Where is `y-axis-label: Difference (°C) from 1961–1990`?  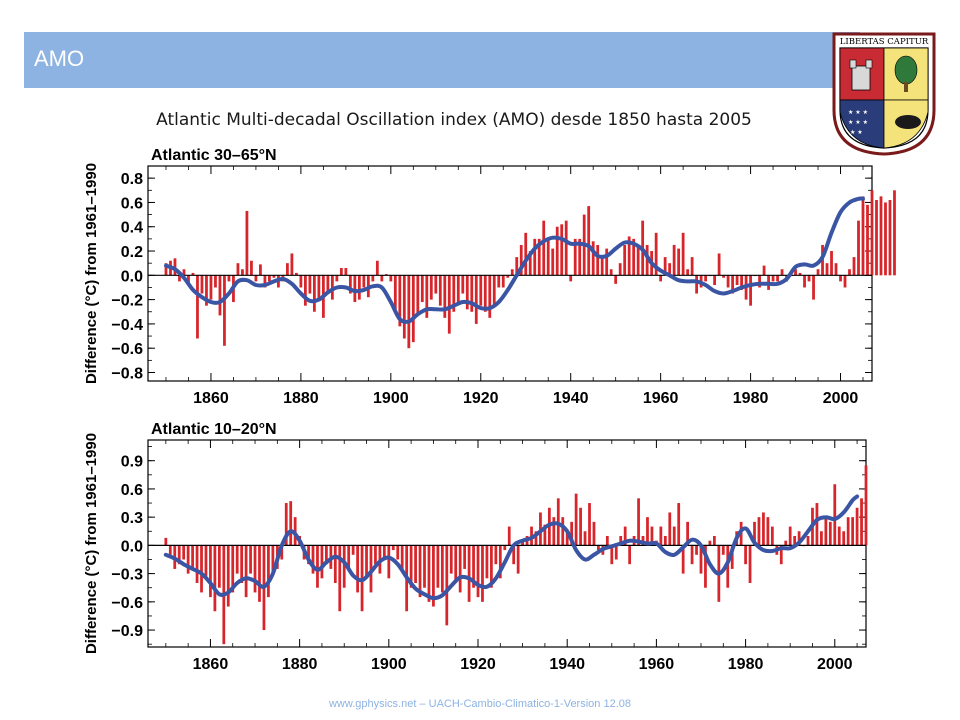
y-axis-label: Difference (°C) from 1961–1990 is located at coordinates (91, 543).